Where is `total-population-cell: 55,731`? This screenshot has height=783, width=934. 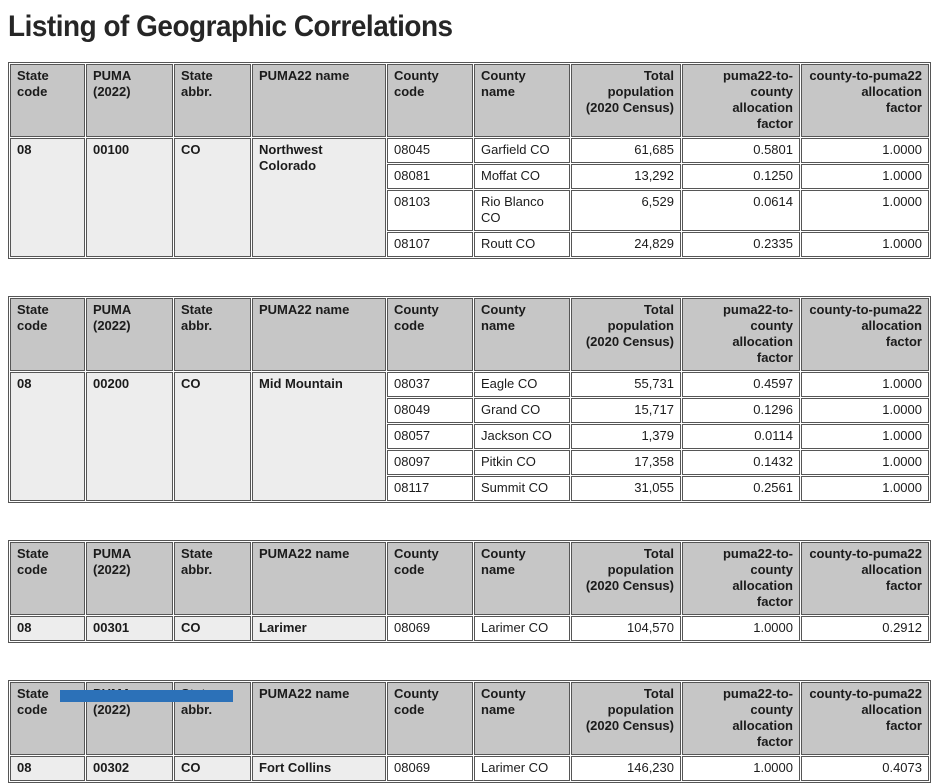
total-population-cell: 55,731 is located at coordinates (626, 384).